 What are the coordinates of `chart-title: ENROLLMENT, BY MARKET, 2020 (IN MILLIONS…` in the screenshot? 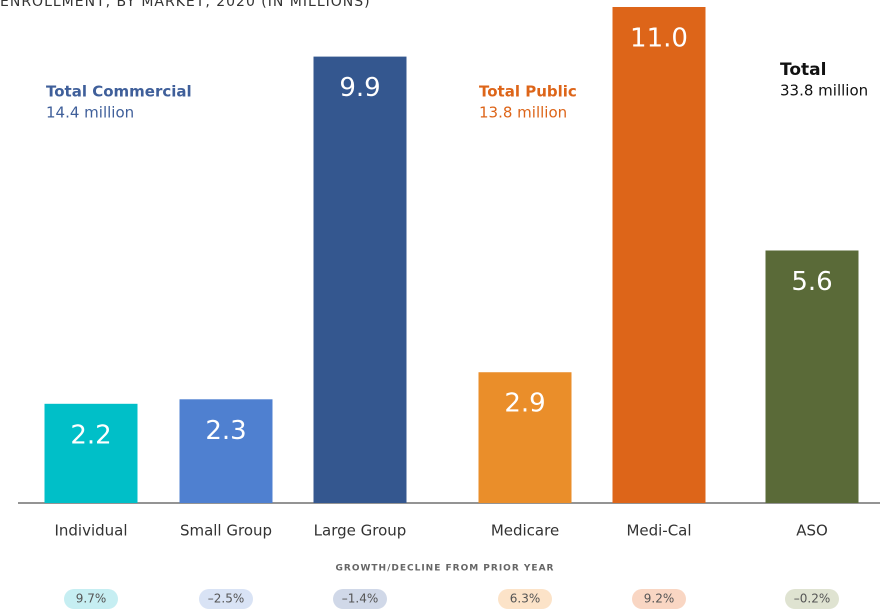 It's located at (185, 5).